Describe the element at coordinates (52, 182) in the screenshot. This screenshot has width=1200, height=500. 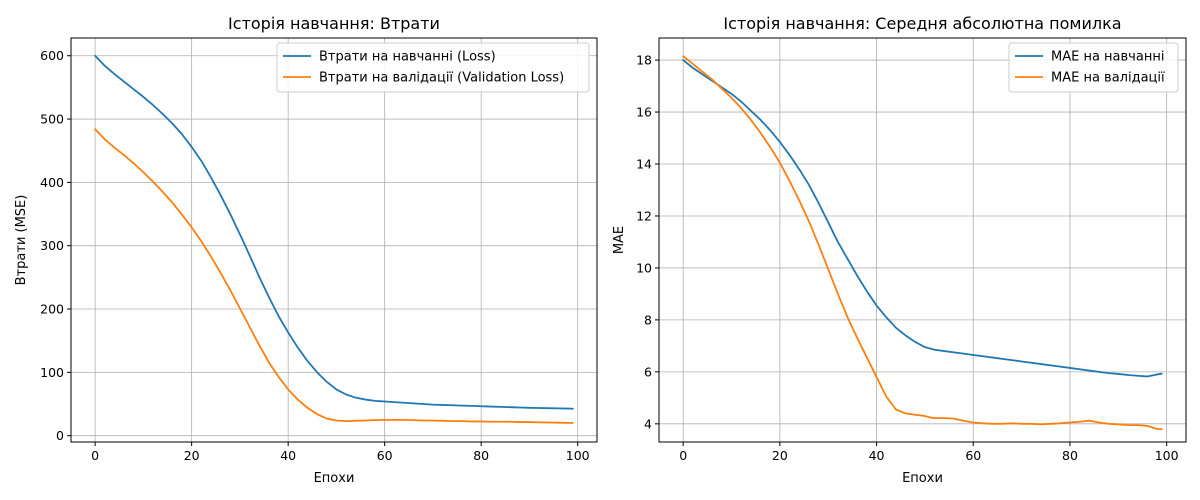
I see `y-tick-label: 400` at that location.